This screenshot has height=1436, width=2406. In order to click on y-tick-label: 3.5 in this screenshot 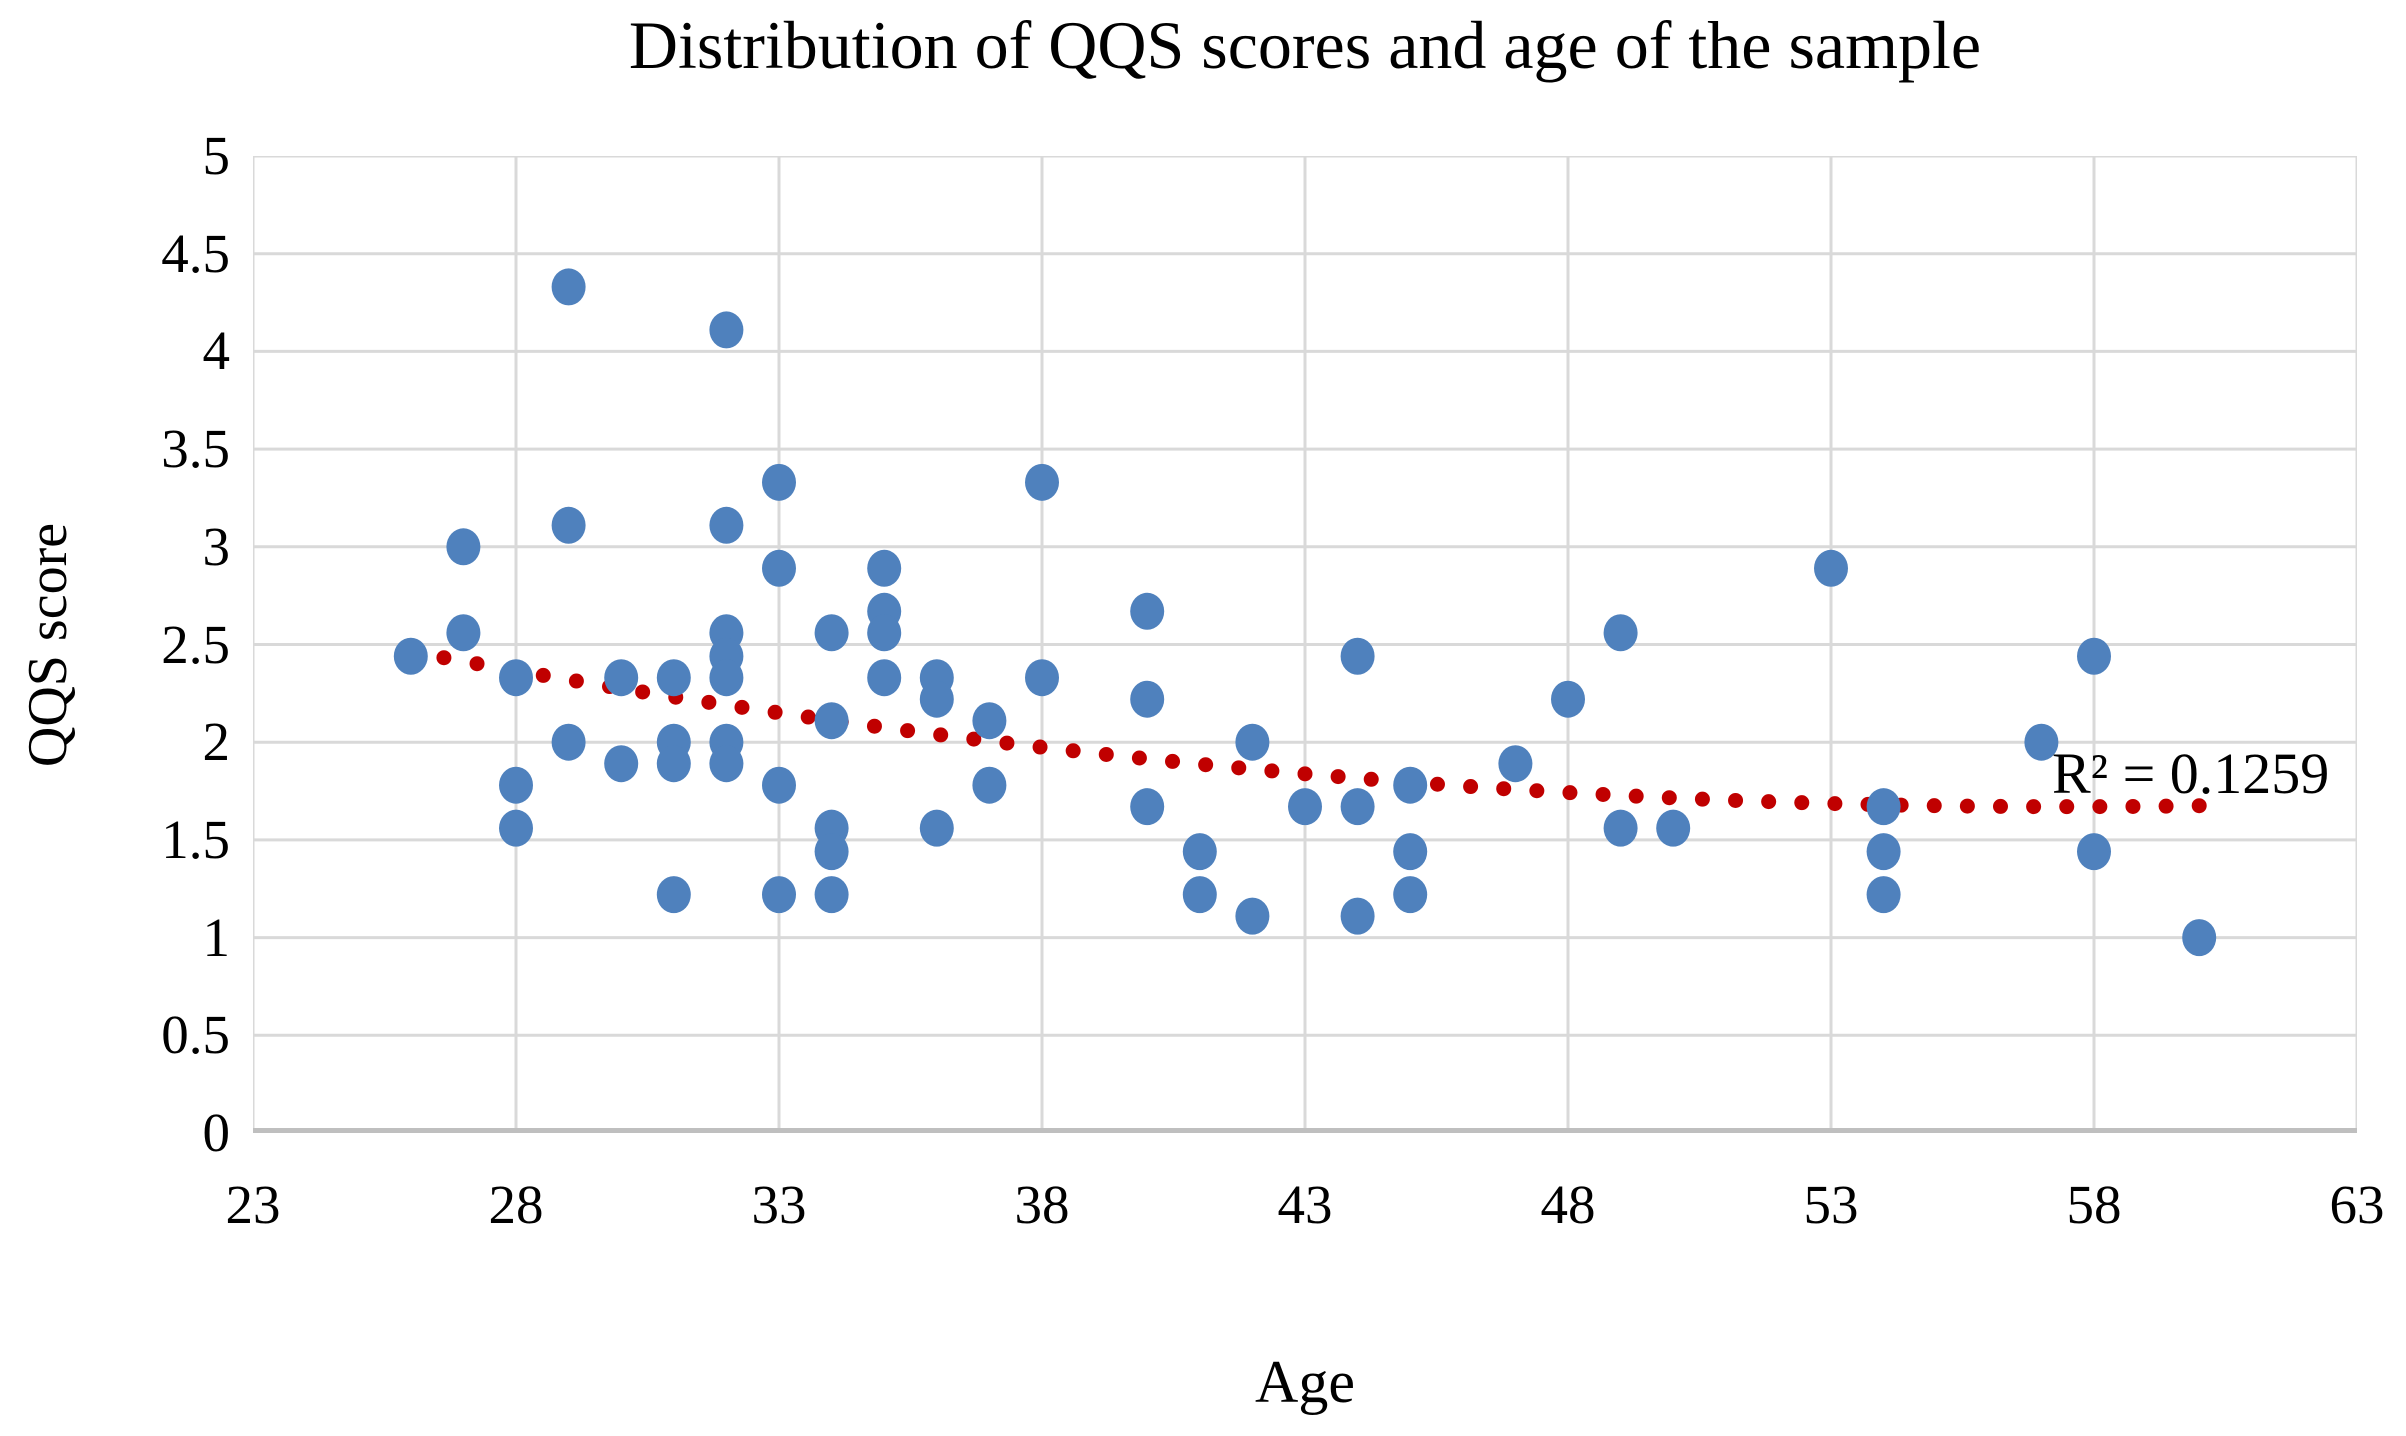, I will do `click(195, 449)`.